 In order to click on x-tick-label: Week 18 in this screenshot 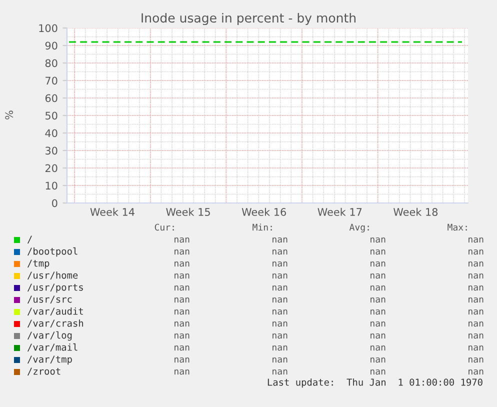, I will do `click(415, 212)`.